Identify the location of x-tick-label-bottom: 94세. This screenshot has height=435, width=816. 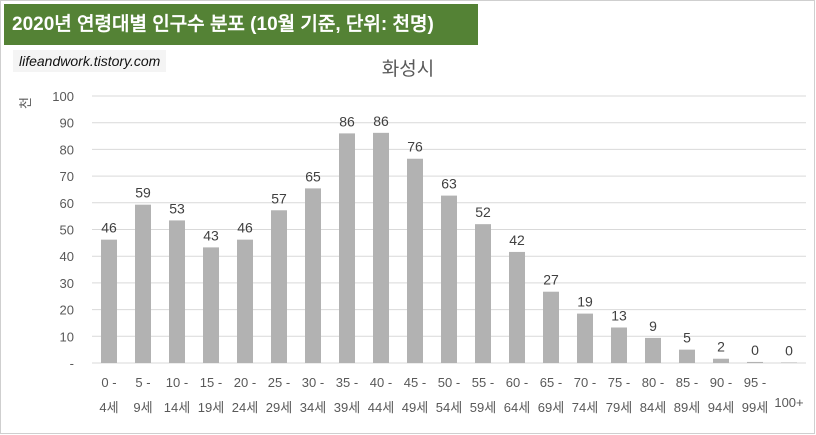
(721, 407).